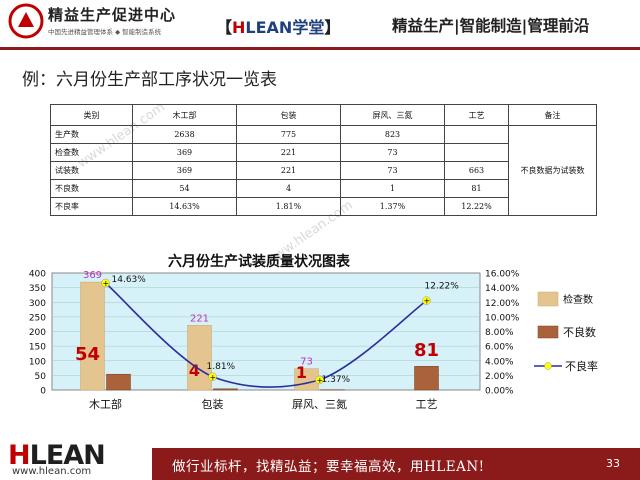 The image size is (640, 480). Describe the element at coordinates (37, 304) in the screenshot. I see `y-left-tick-label: 300` at that location.